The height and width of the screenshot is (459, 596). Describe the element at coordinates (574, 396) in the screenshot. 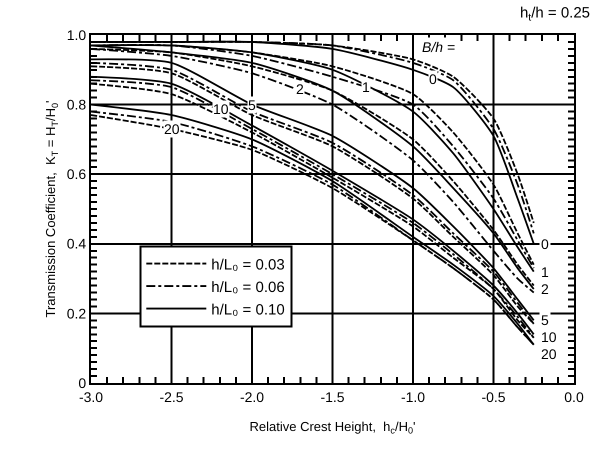

I see `x-tick-label: 0.0` at that location.